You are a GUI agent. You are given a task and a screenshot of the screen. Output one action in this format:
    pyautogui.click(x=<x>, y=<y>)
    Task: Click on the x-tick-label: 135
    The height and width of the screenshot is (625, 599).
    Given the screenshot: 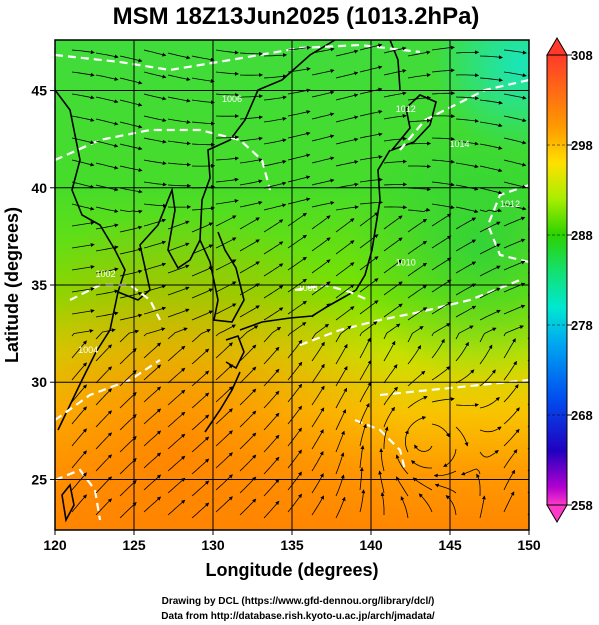 What is the action you would take?
    pyautogui.click(x=292, y=545)
    